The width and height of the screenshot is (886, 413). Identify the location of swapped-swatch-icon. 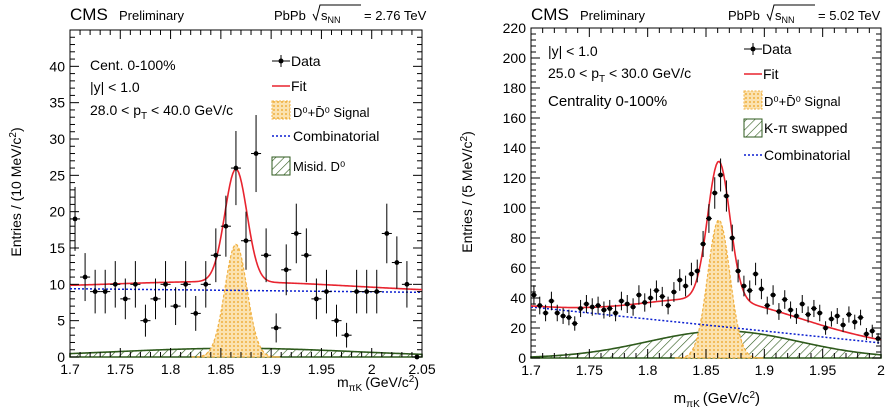
(753, 128).